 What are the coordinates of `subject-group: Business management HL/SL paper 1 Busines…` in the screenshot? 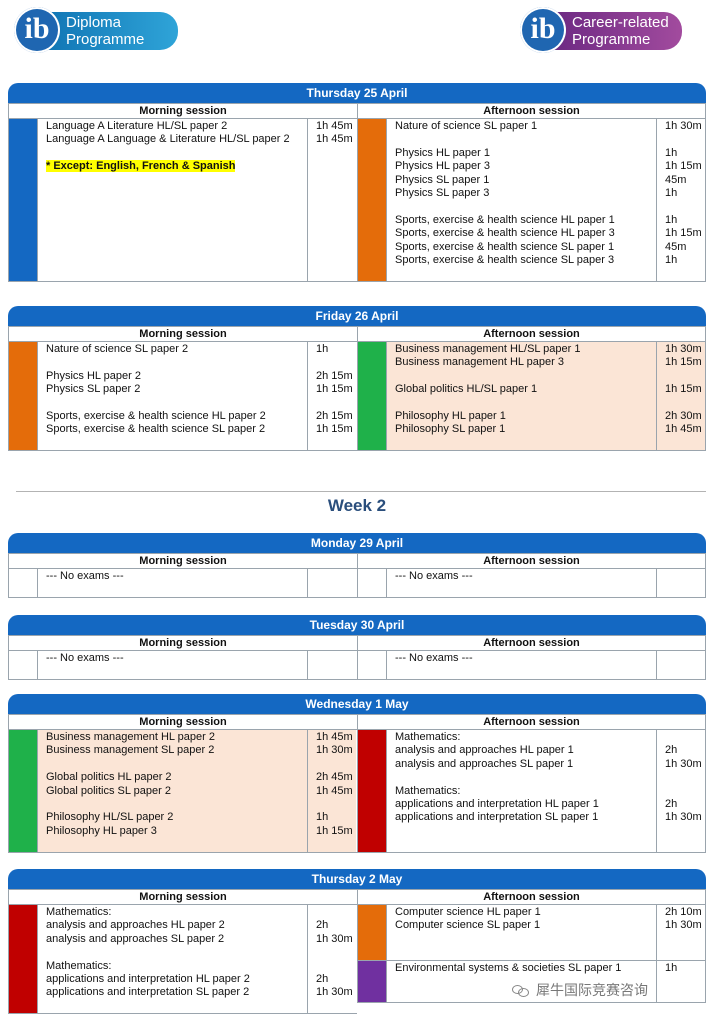 It's located at (531, 396).